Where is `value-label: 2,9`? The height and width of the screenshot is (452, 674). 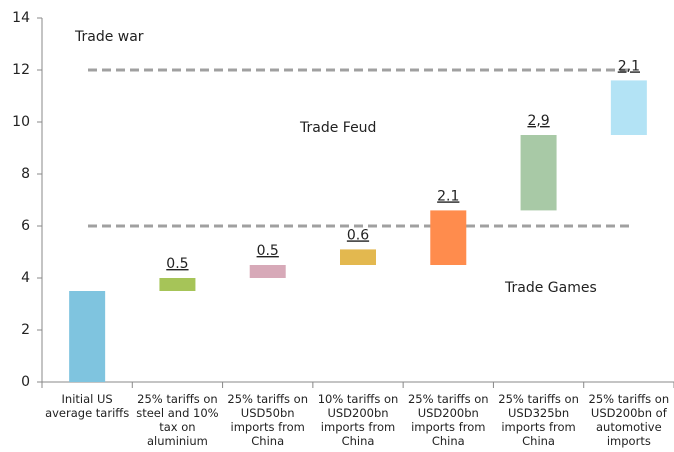 value-label: 2,9 is located at coordinates (538, 121).